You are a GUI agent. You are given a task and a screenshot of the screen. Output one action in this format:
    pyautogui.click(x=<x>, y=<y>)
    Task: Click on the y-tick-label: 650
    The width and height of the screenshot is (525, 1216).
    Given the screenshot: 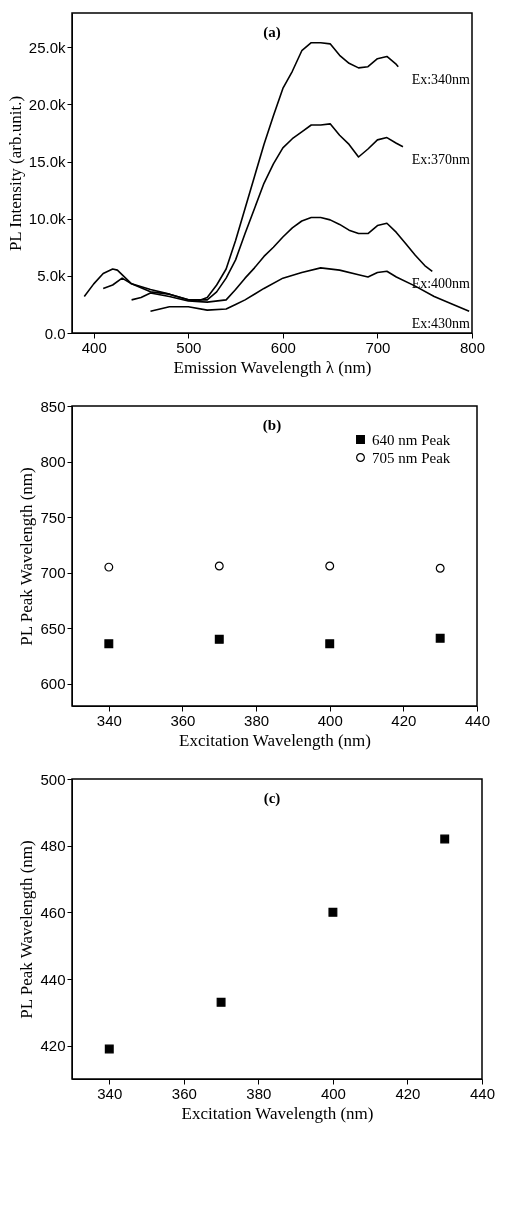 What is the action you would take?
    pyautogui.click(x=53, y=628)
    